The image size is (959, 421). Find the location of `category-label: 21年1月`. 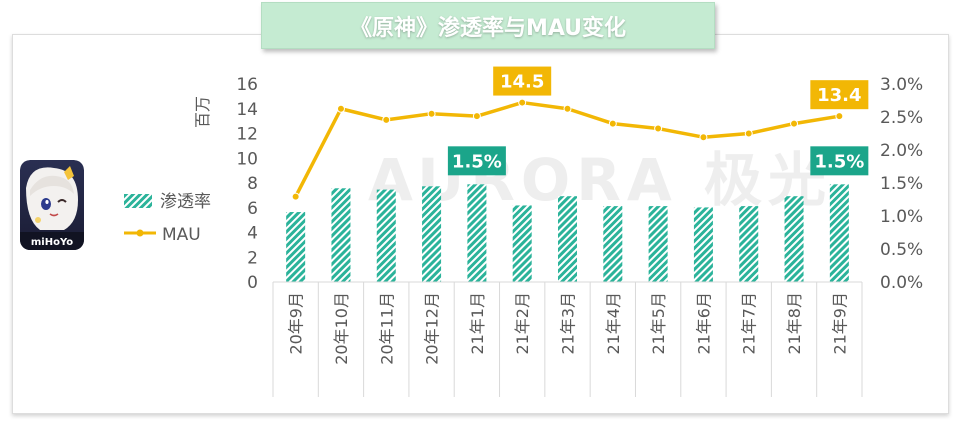

category-label: 21年1月 is located at coordinates (477, 323).